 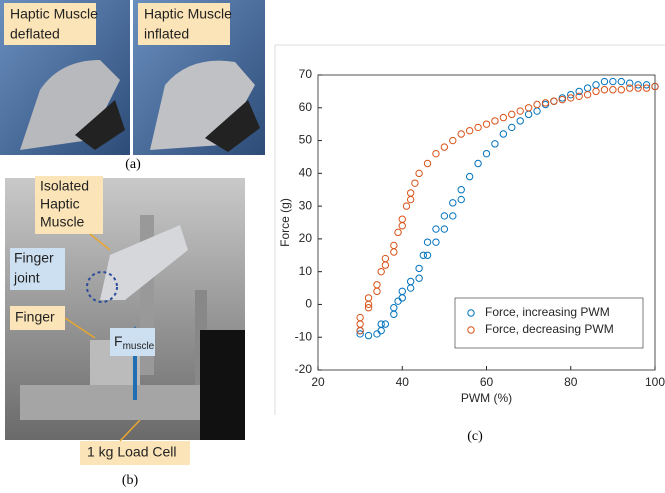 I want to click on y-tick-label: 30, so click(x=306, y=205).